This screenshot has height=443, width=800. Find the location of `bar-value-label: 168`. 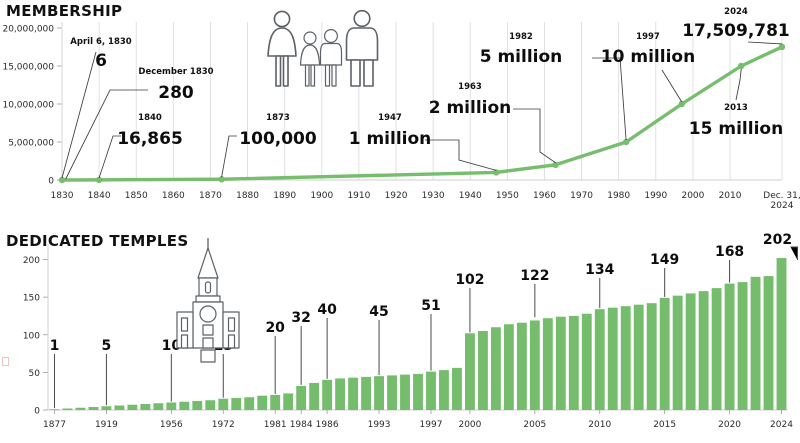

bar-value-label: 168 is located at coordinates (729, 252).